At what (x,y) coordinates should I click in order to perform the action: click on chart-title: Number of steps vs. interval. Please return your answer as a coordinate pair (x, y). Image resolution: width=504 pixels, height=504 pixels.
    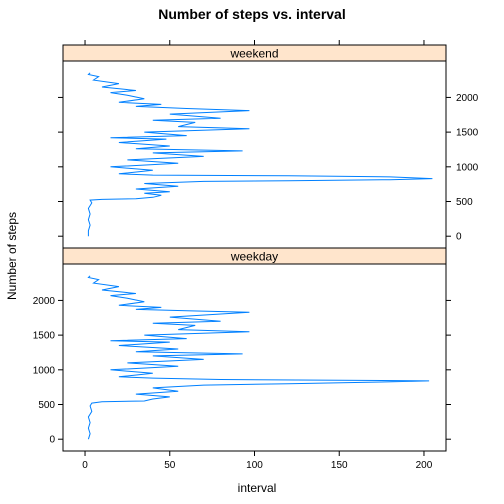
    Looking at the image, I should click on (252, 14).